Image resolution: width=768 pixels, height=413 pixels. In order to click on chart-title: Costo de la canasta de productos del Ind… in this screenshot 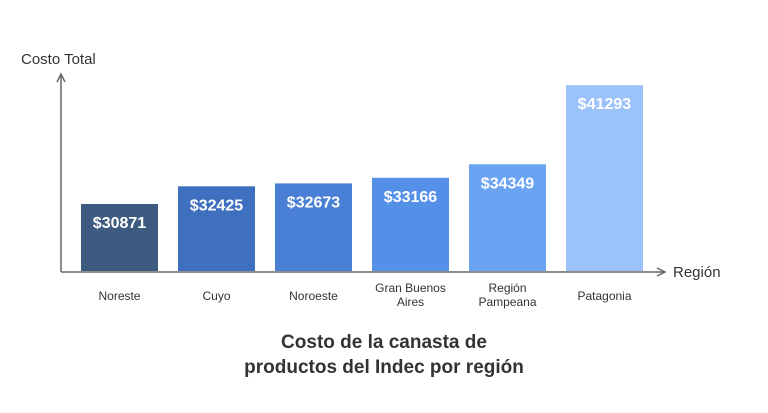, I will do `click(384, 355)`.